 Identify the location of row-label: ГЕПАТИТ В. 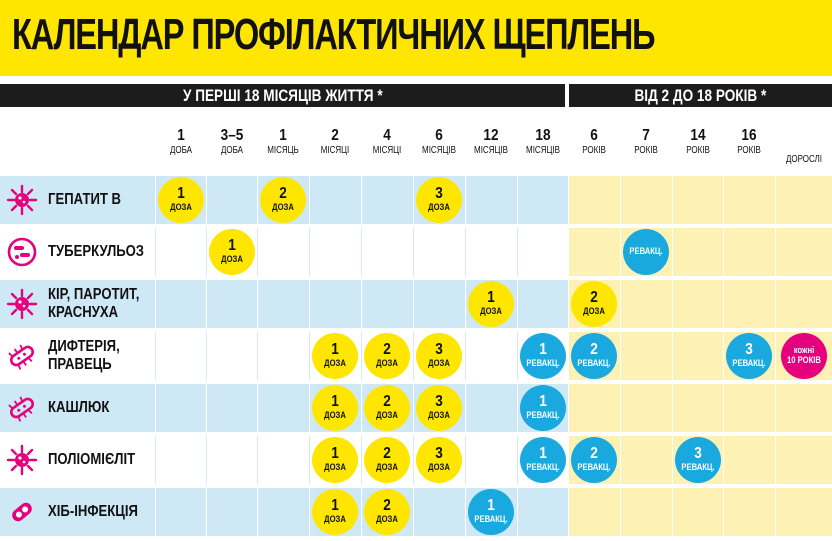
(77, 200).